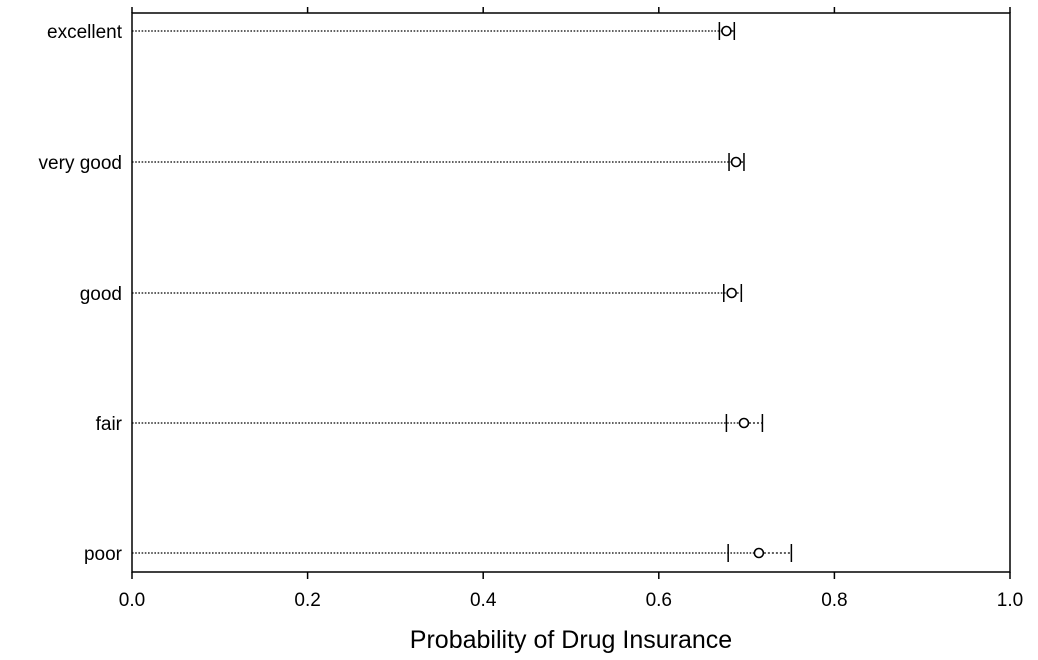 This screenshot has width=1038, height=660. I want to click on x-tick-label: 0.0, so click(132, 600).